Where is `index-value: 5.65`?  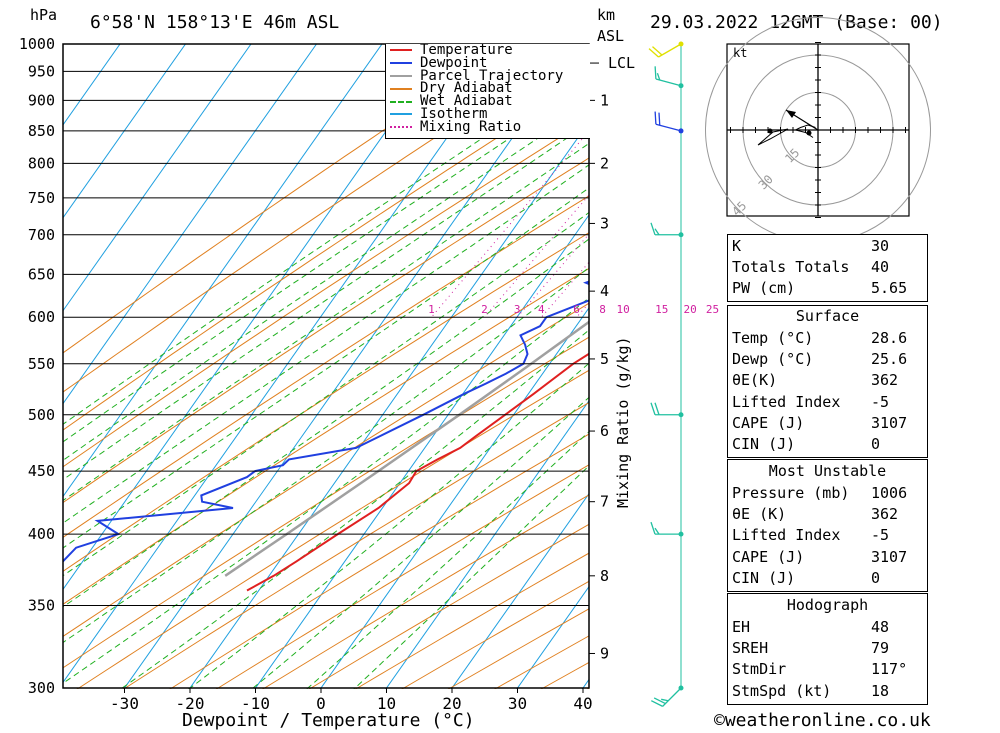
index-value: 5.65 is located at coordinates (889, 288).